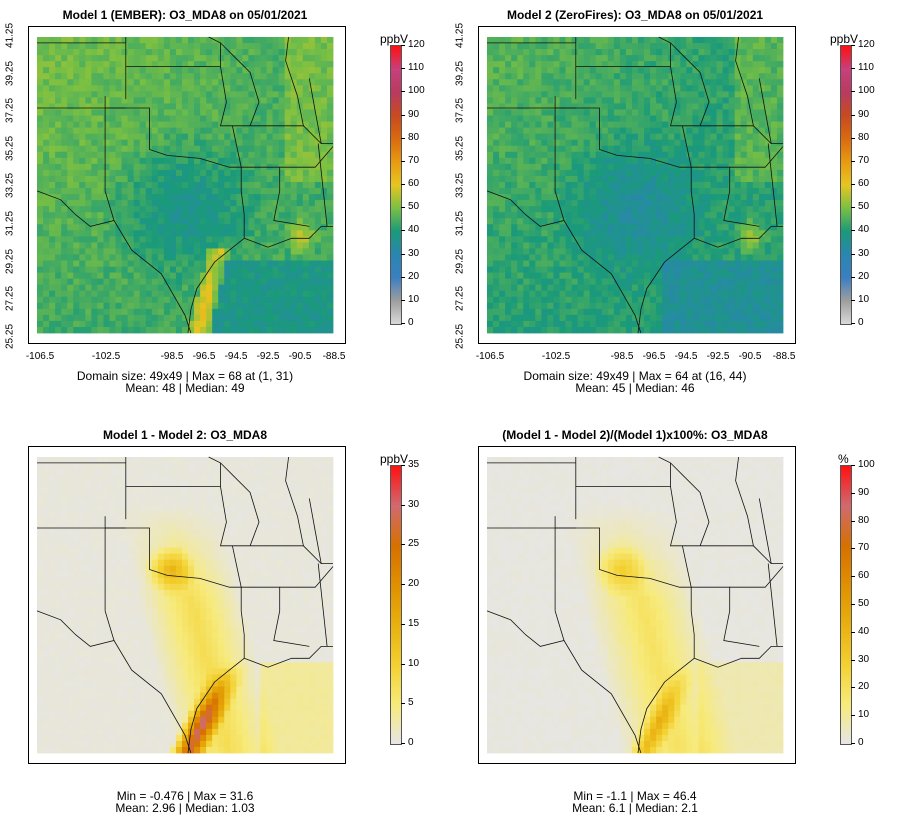 Image resolution: width=900 pixels, height=840 pixels. I want to click on state-boundary, so click(238, 182).